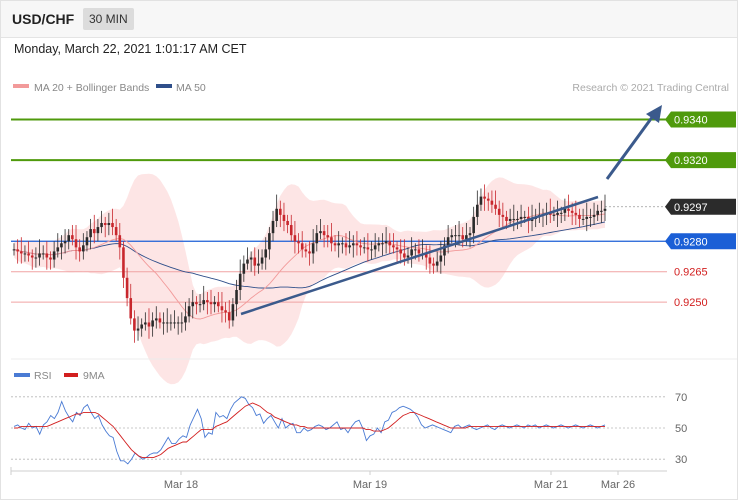  I want to click on ma50-legend-label: MA 50, so click(191, 88).